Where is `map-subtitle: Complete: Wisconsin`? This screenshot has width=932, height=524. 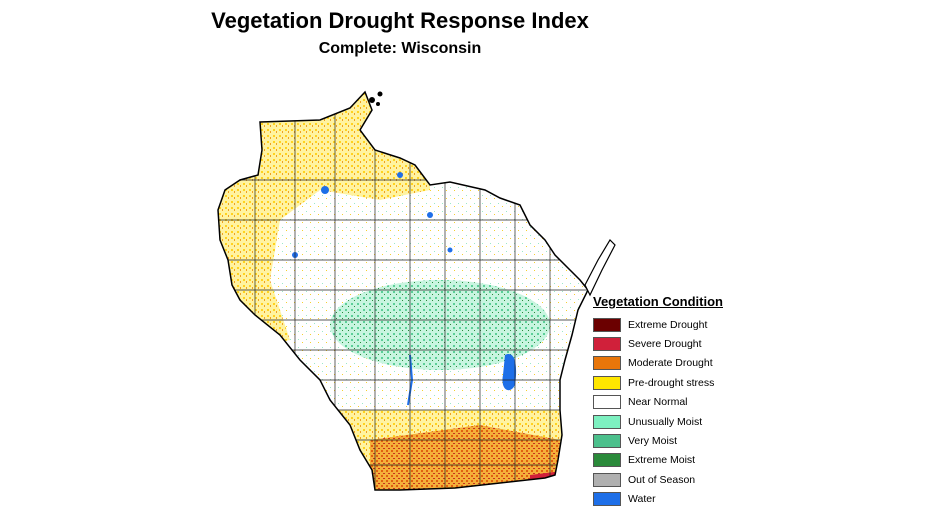
map-subtitle: Complete: Wisconsin is located at coordinates (400, 48).